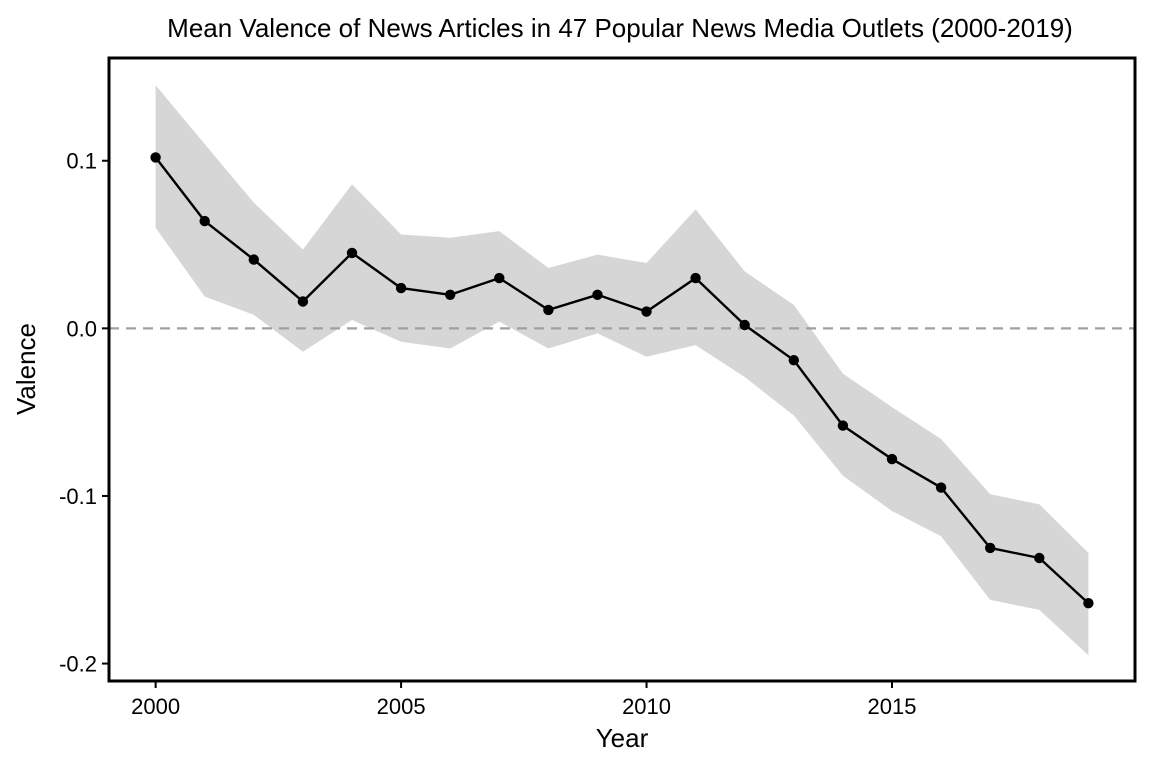 This screenshot has height=768, width=1152. I want to click on y-tick-label: -0.1, so click(78, 496).